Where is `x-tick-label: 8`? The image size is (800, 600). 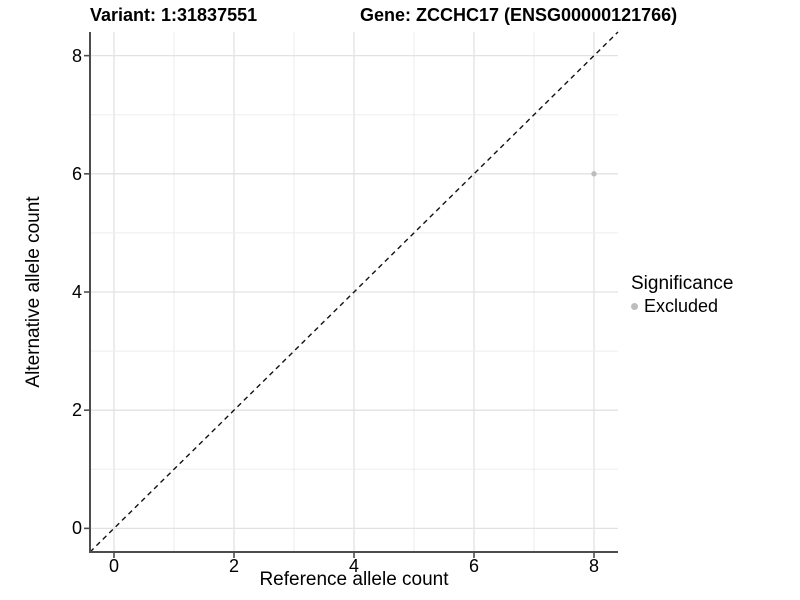
x-tick-label: 8 is located at coordinates (594, 566).